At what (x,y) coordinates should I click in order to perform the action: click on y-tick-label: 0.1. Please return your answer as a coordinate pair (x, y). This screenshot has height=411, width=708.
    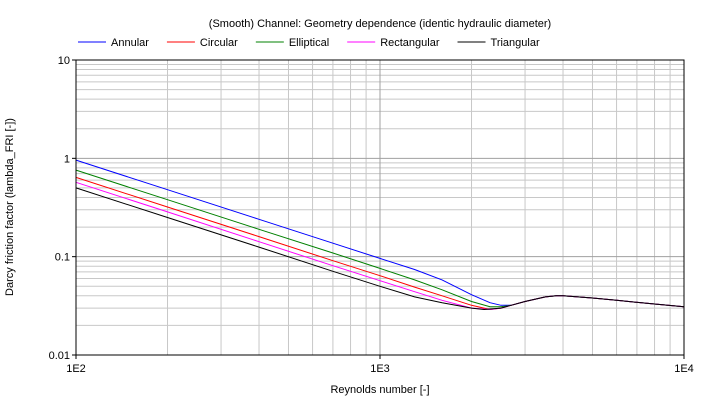
    Looking at the image, I should click on (62, 258).